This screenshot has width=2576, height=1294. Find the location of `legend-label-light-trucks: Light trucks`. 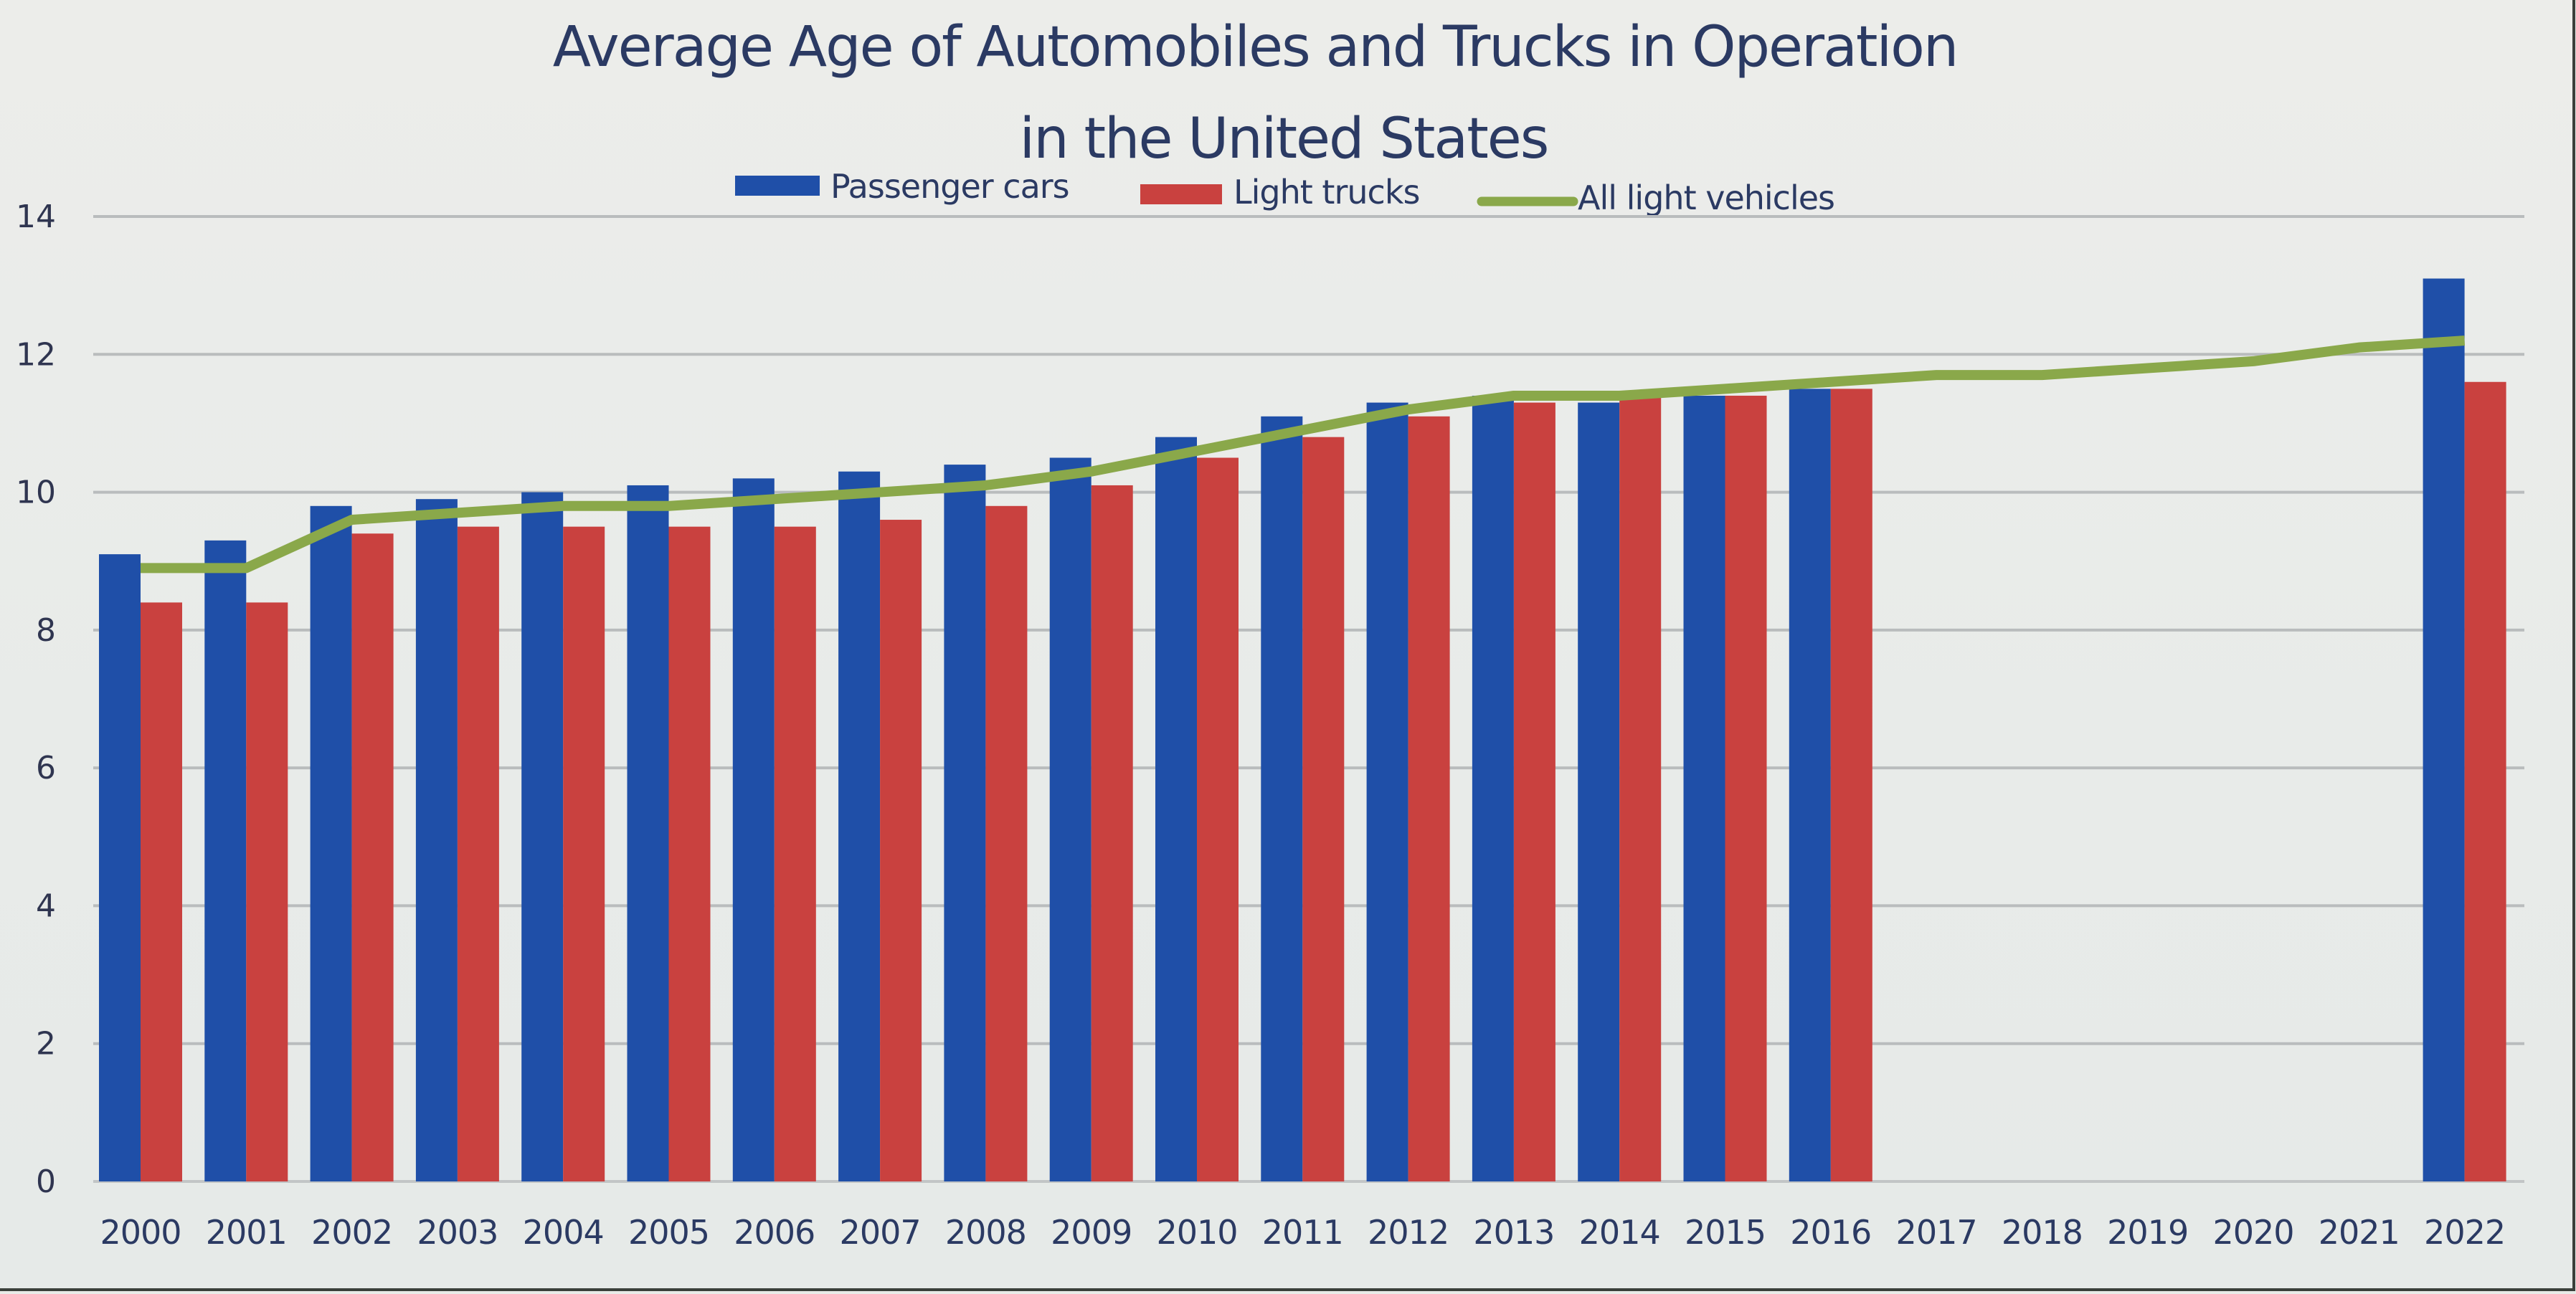

legend-label-light-trucks: Light trucks is located at coordinates (1326, 192).